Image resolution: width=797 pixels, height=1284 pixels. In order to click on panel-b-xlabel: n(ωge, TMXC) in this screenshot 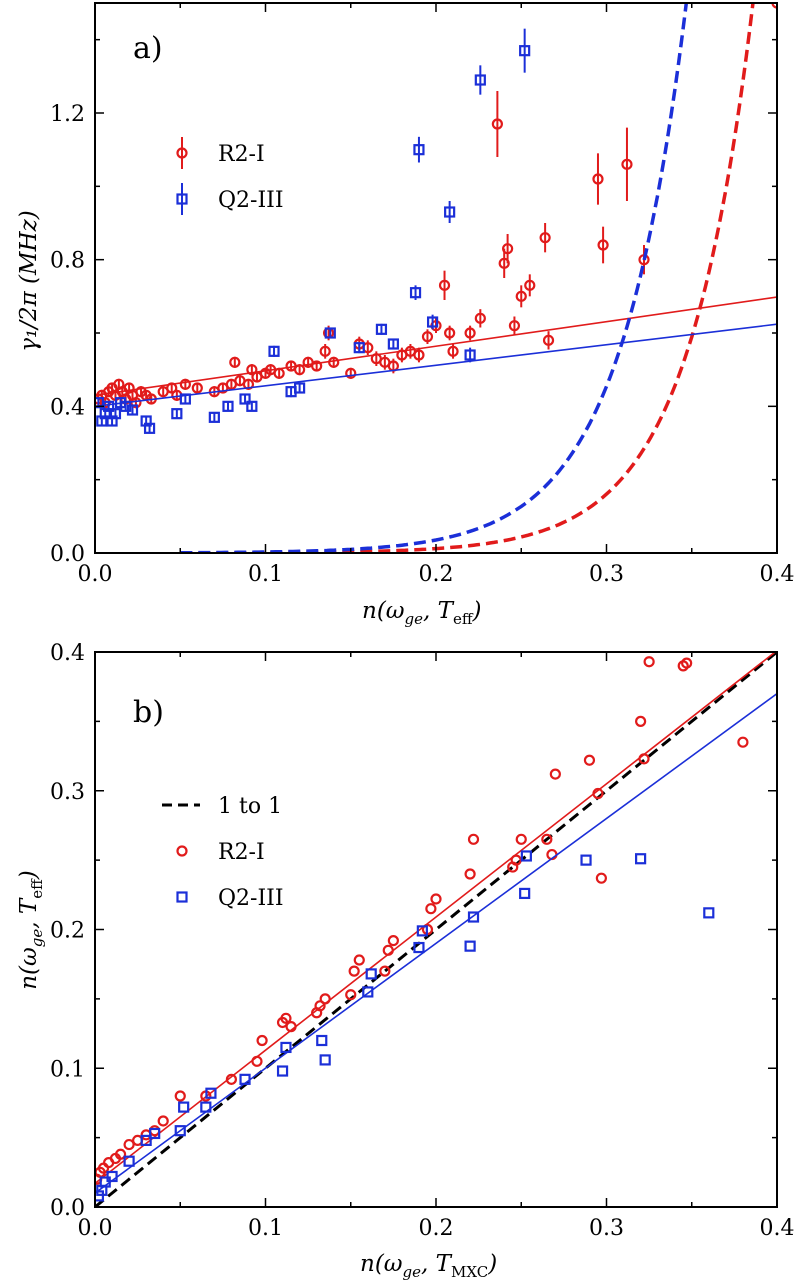, I will do `click(428, 1266)`.